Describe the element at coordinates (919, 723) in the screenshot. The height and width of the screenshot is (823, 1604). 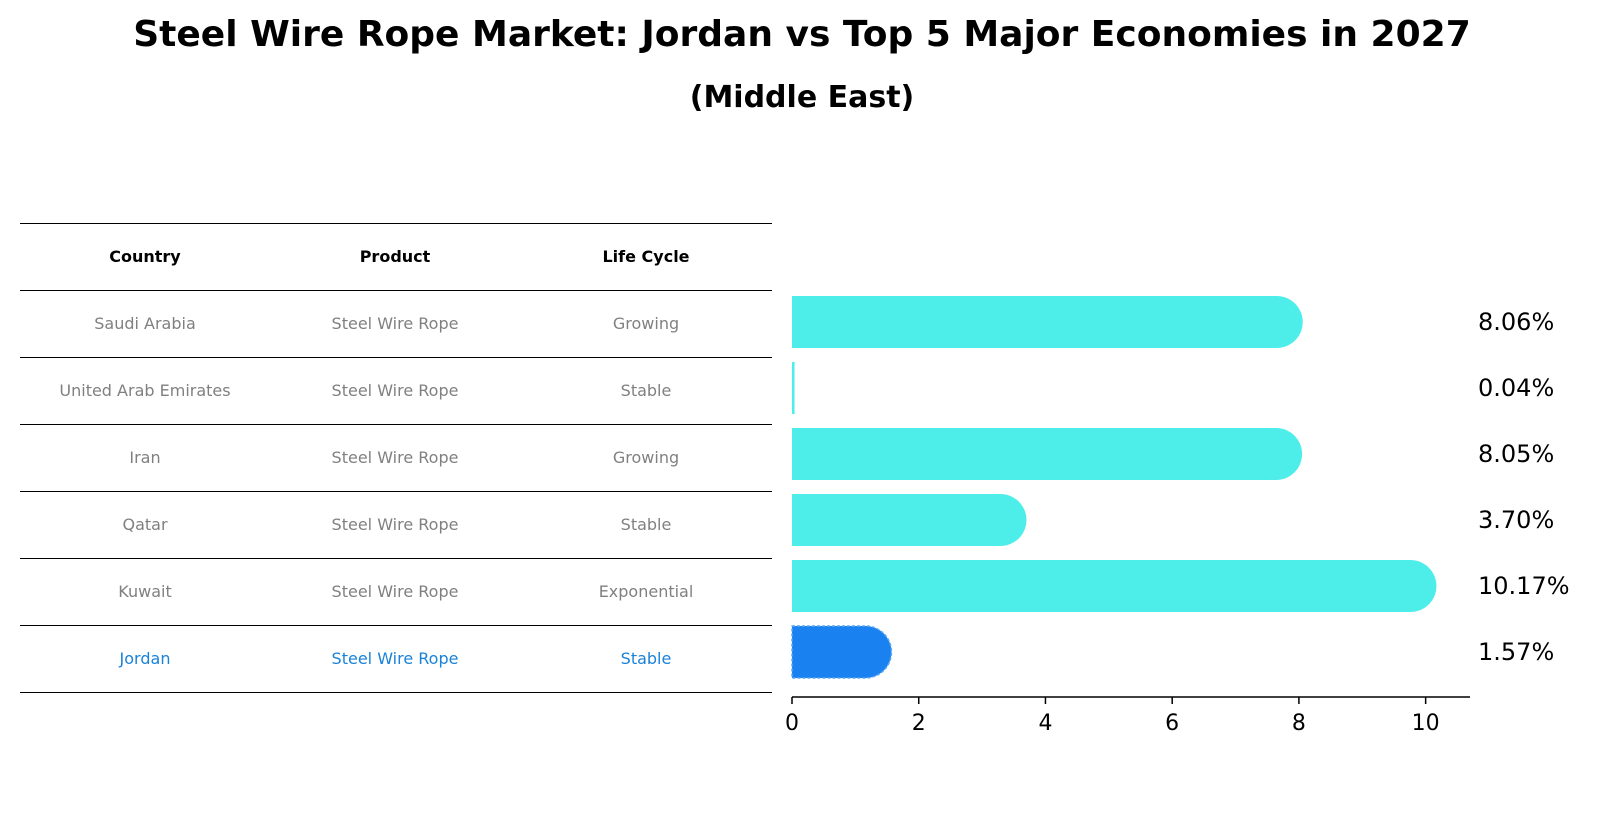
I see `x-tick-label: 2` at that location.